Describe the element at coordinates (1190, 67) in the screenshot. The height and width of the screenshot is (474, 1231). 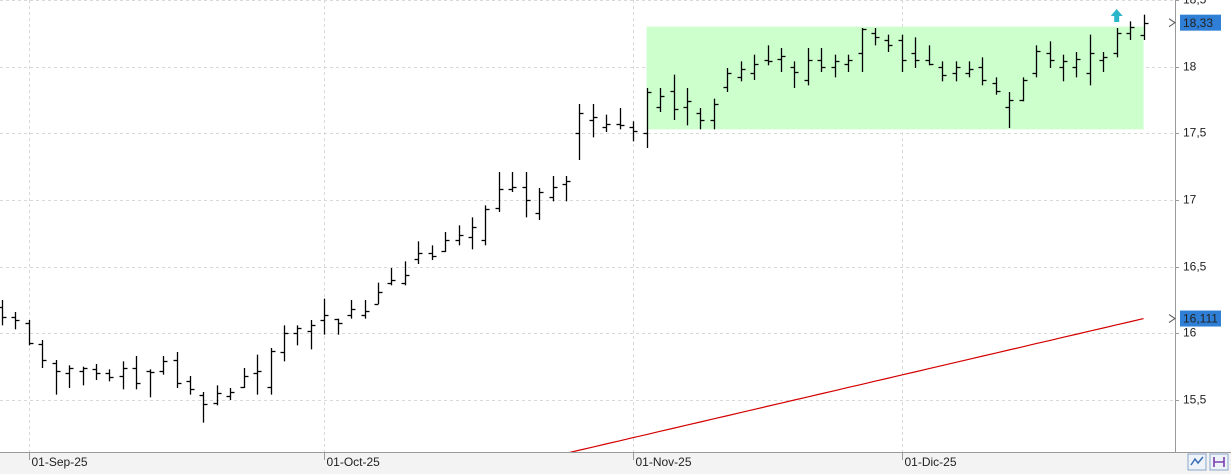
I see `y-tick-label: 18` at that location.